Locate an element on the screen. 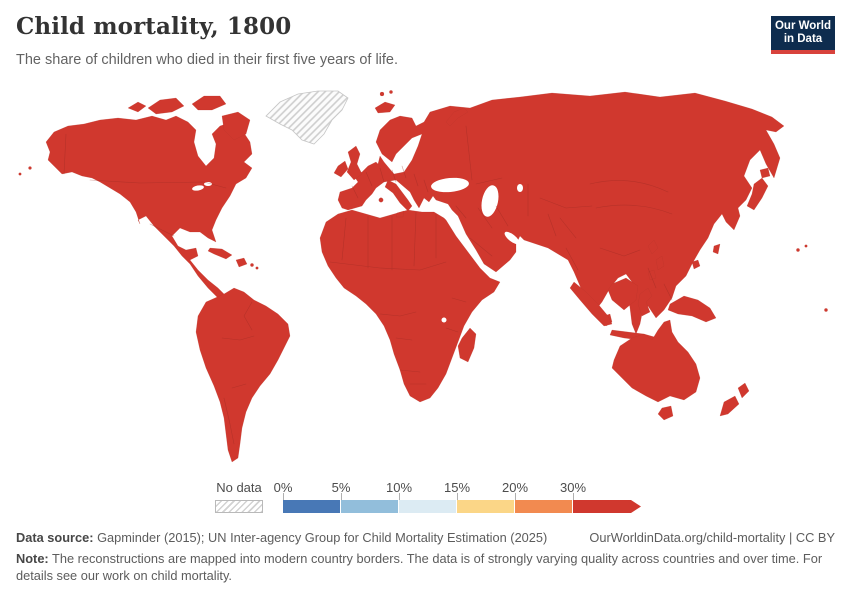 The image size is (850, 600). data-source-label: Data source: is located at coordinates (55, 537).